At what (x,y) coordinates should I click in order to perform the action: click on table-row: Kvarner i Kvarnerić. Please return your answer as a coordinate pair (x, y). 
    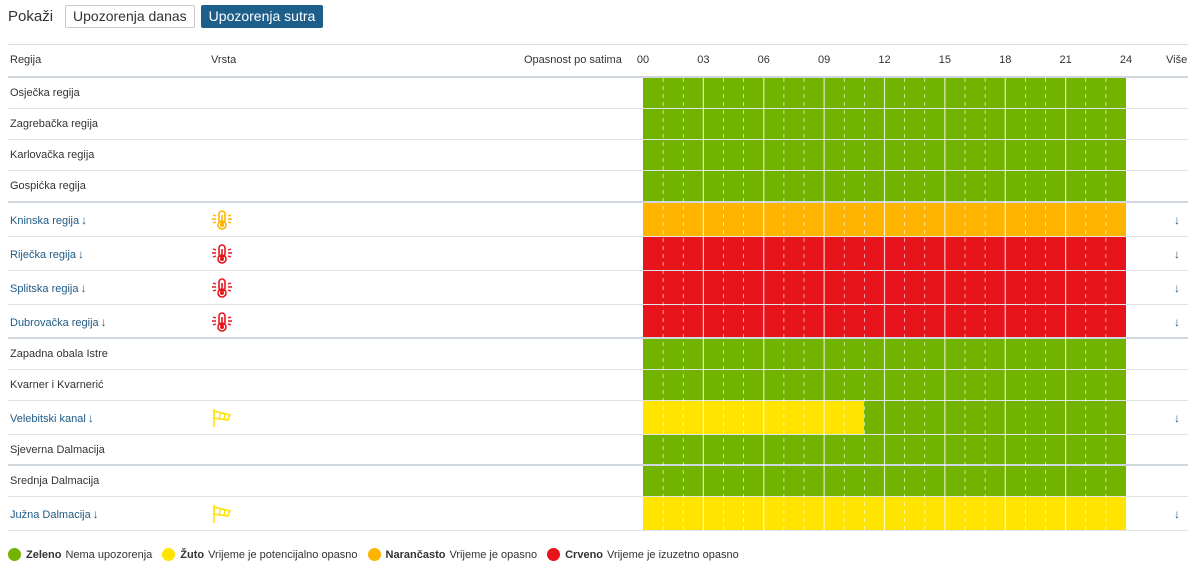
    Looking at the image, I should click on (598, 385).